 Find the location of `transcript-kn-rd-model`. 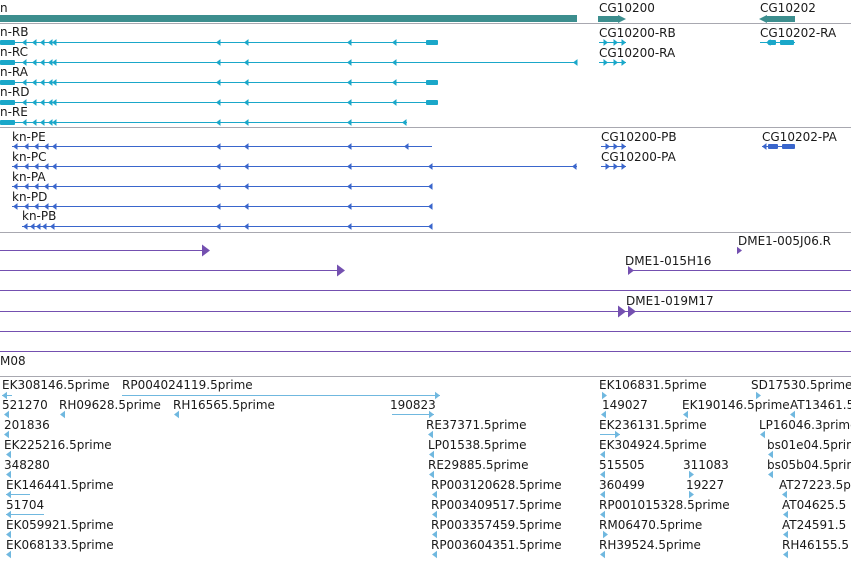

transcript-kn-rd-model is located at coordinates (219, 102).